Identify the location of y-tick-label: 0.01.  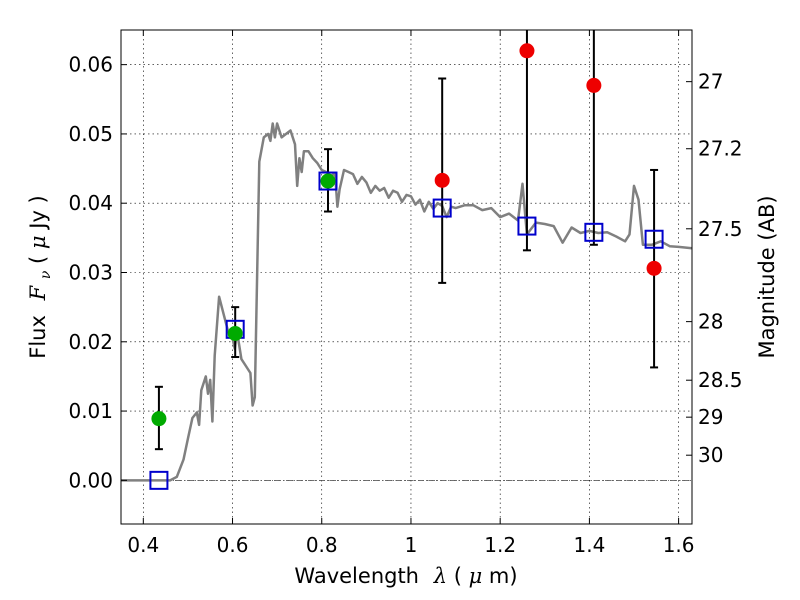
(90, 411).